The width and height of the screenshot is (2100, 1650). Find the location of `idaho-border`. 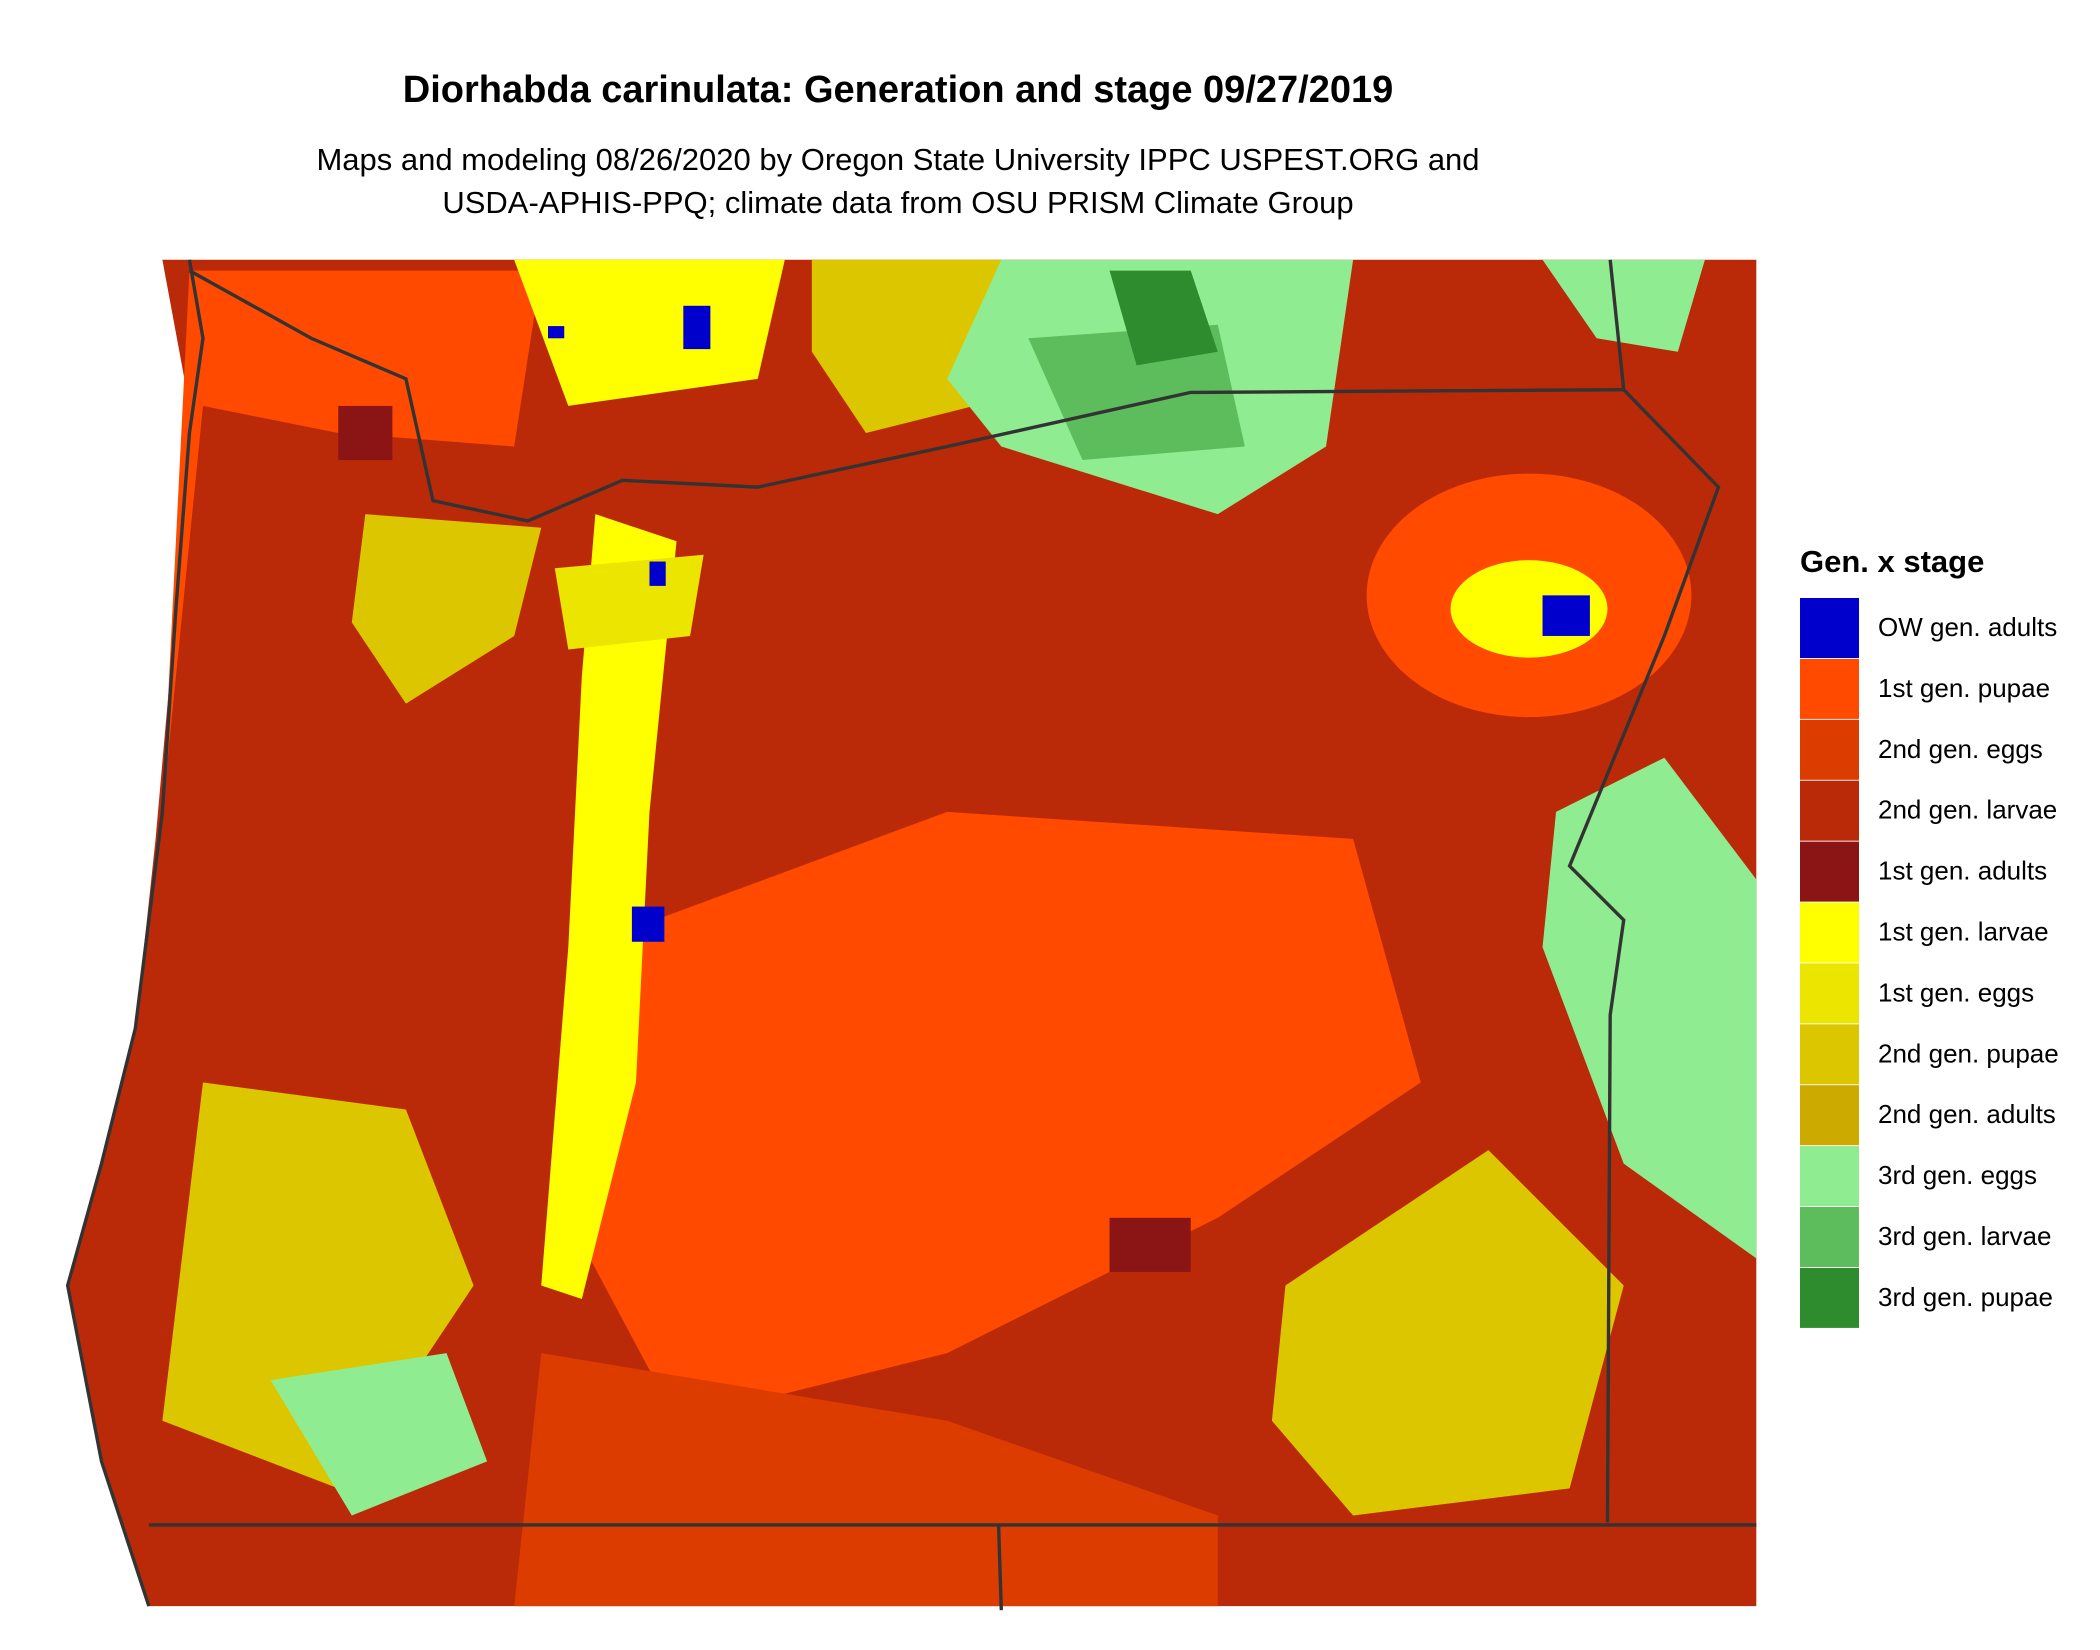

idaho-border is located at coordinates (1644, 891).